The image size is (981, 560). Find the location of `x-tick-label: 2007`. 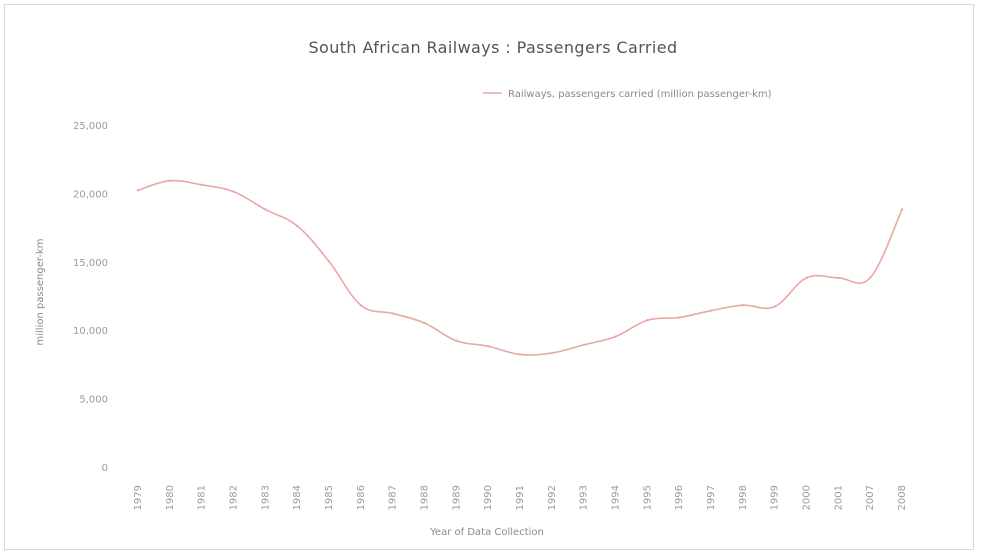

x-tick-label: 2007 is located at coordinates (870, 497).